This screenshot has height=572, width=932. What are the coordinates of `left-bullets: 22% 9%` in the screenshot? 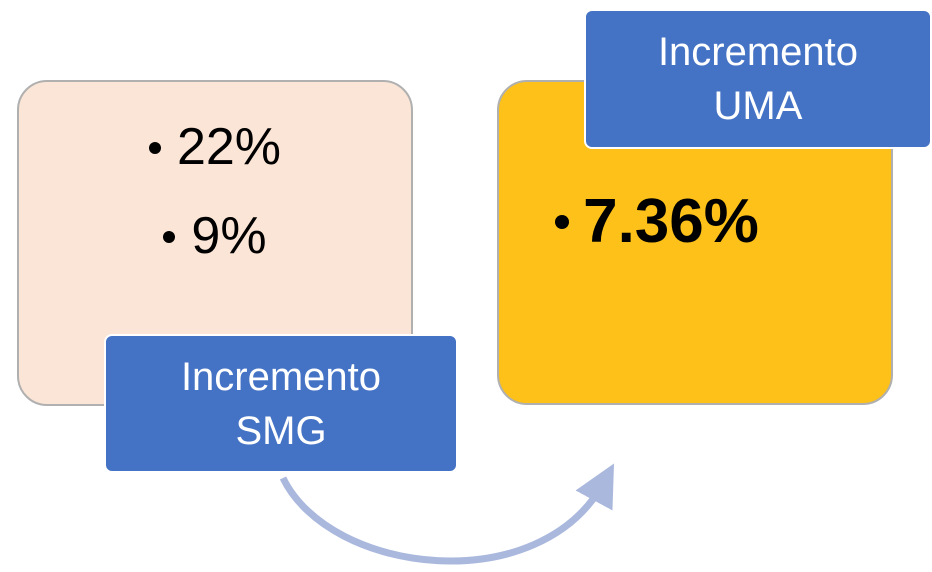 It's located at (215, 192).